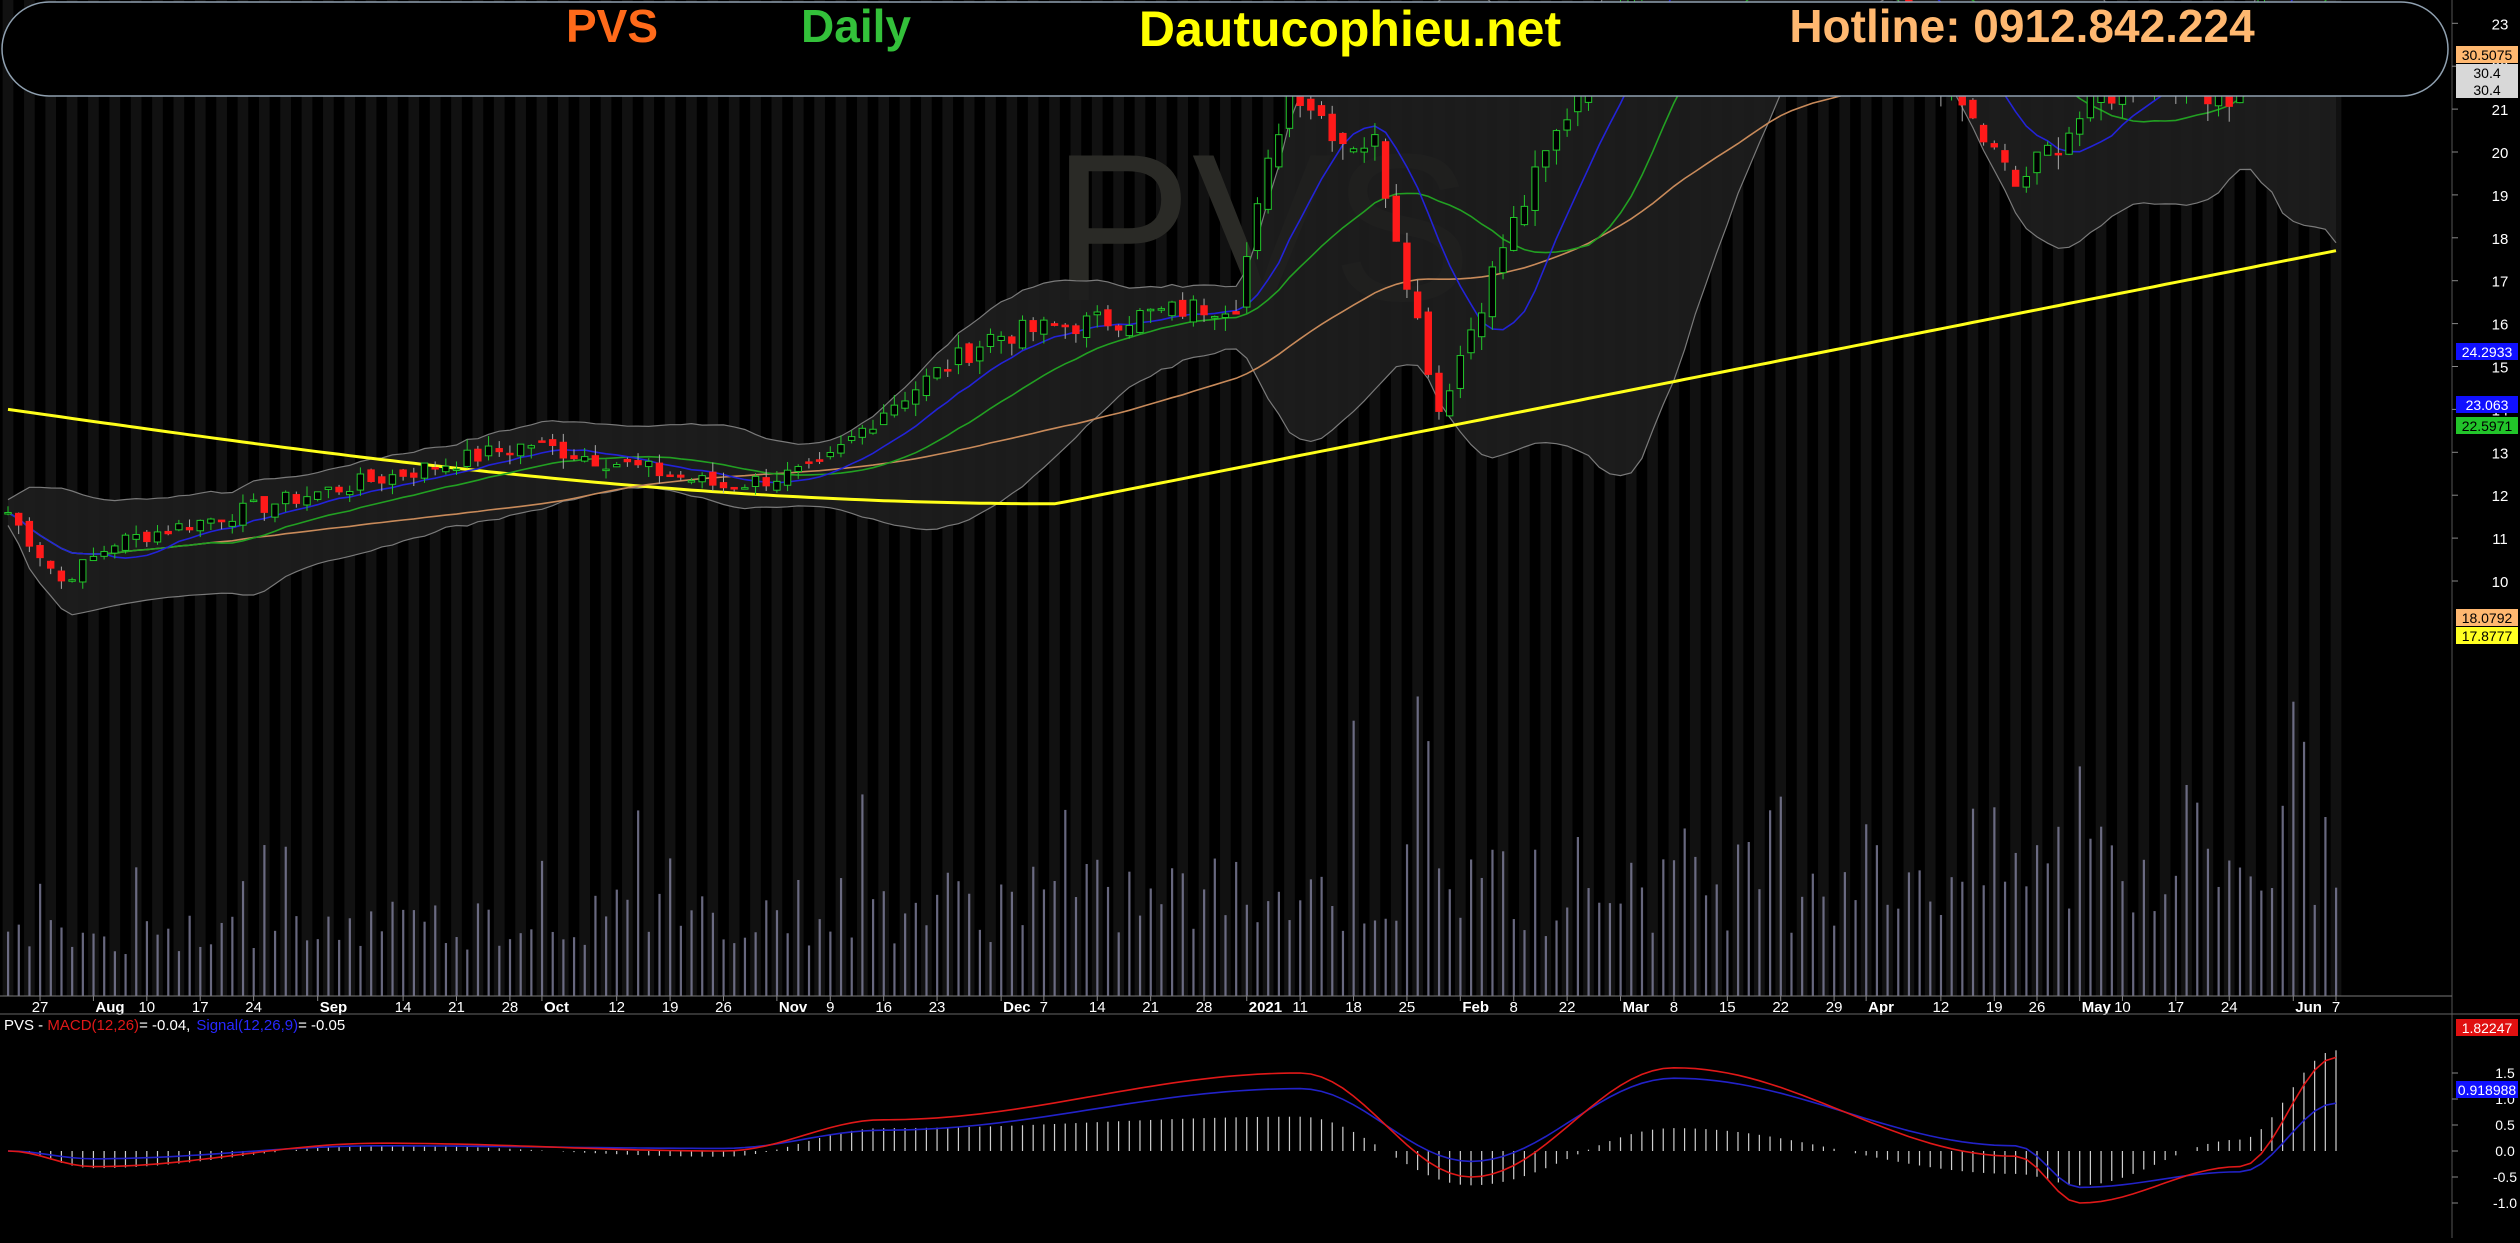 Image resolution: width=2520 pixels, height=1243 pixels. Describe the element at coordinates (2097, 1007) in the screenshot. I see `date-tick-label: May` at that location.